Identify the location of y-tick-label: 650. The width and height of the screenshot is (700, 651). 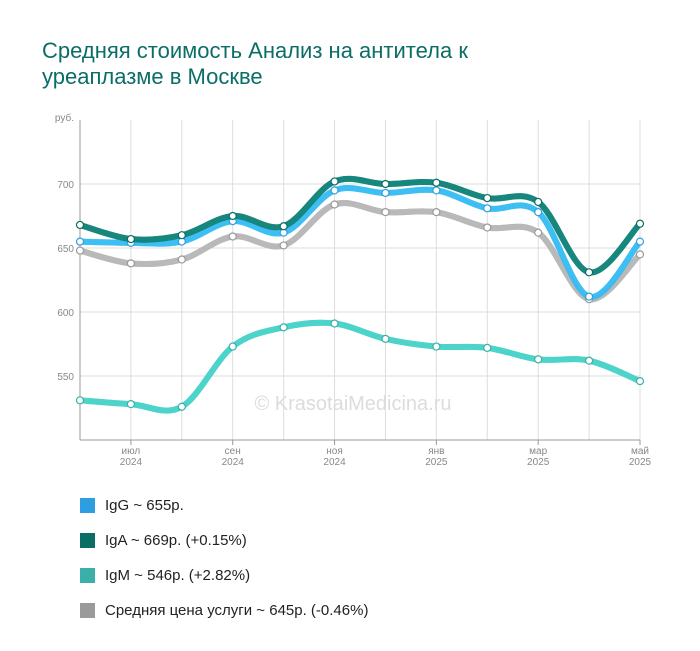
(65, 249).